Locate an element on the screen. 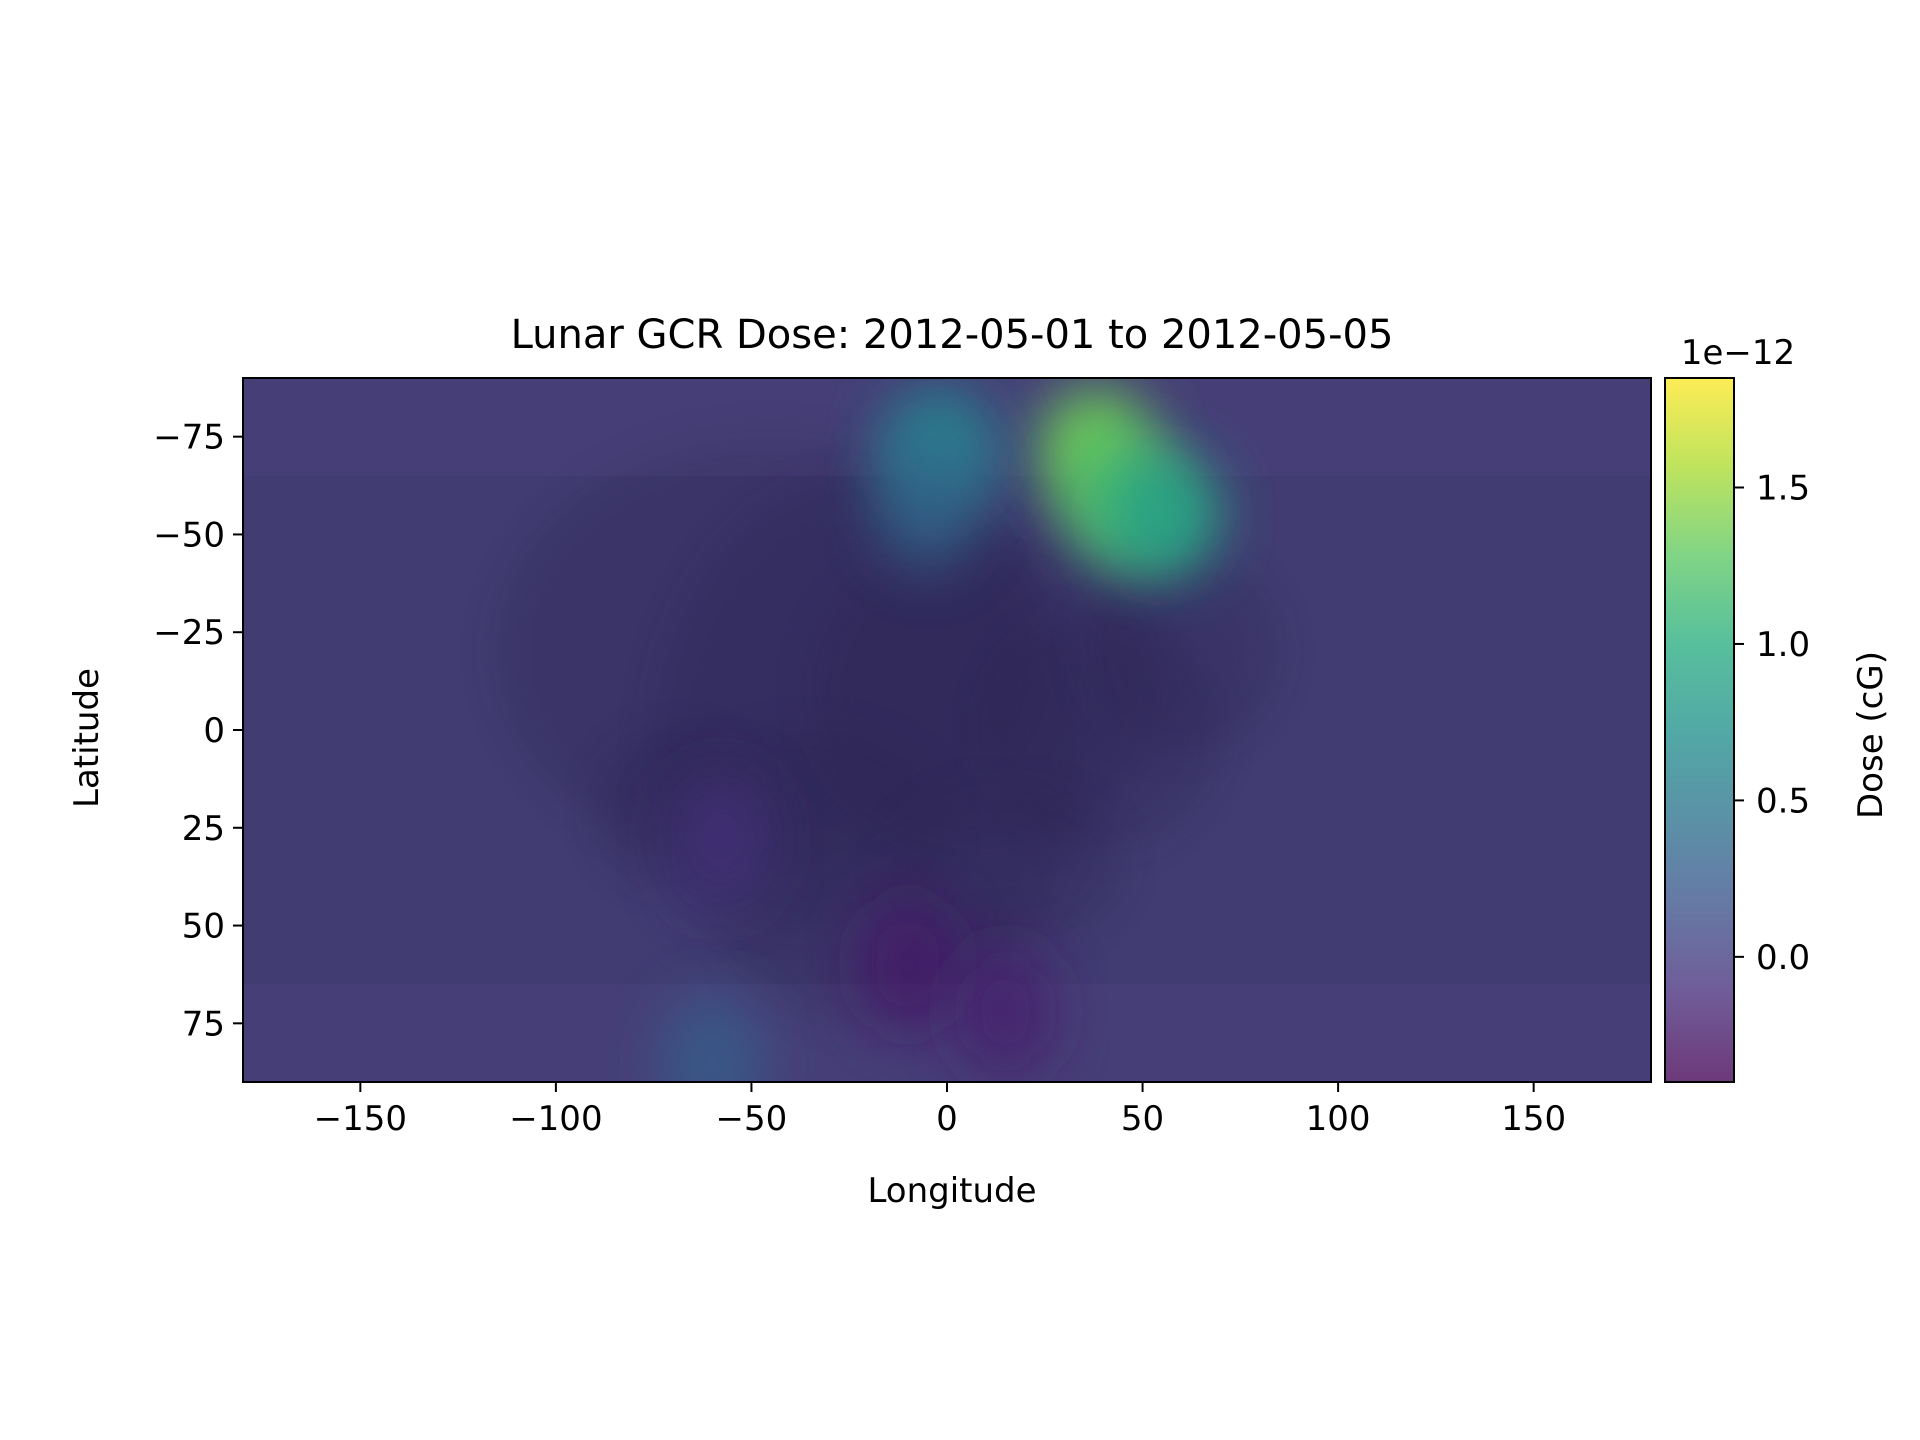 The image size is (1920, 1440). colorbar-offset-label: 1e−12 is located at coordinates (1738, 353).